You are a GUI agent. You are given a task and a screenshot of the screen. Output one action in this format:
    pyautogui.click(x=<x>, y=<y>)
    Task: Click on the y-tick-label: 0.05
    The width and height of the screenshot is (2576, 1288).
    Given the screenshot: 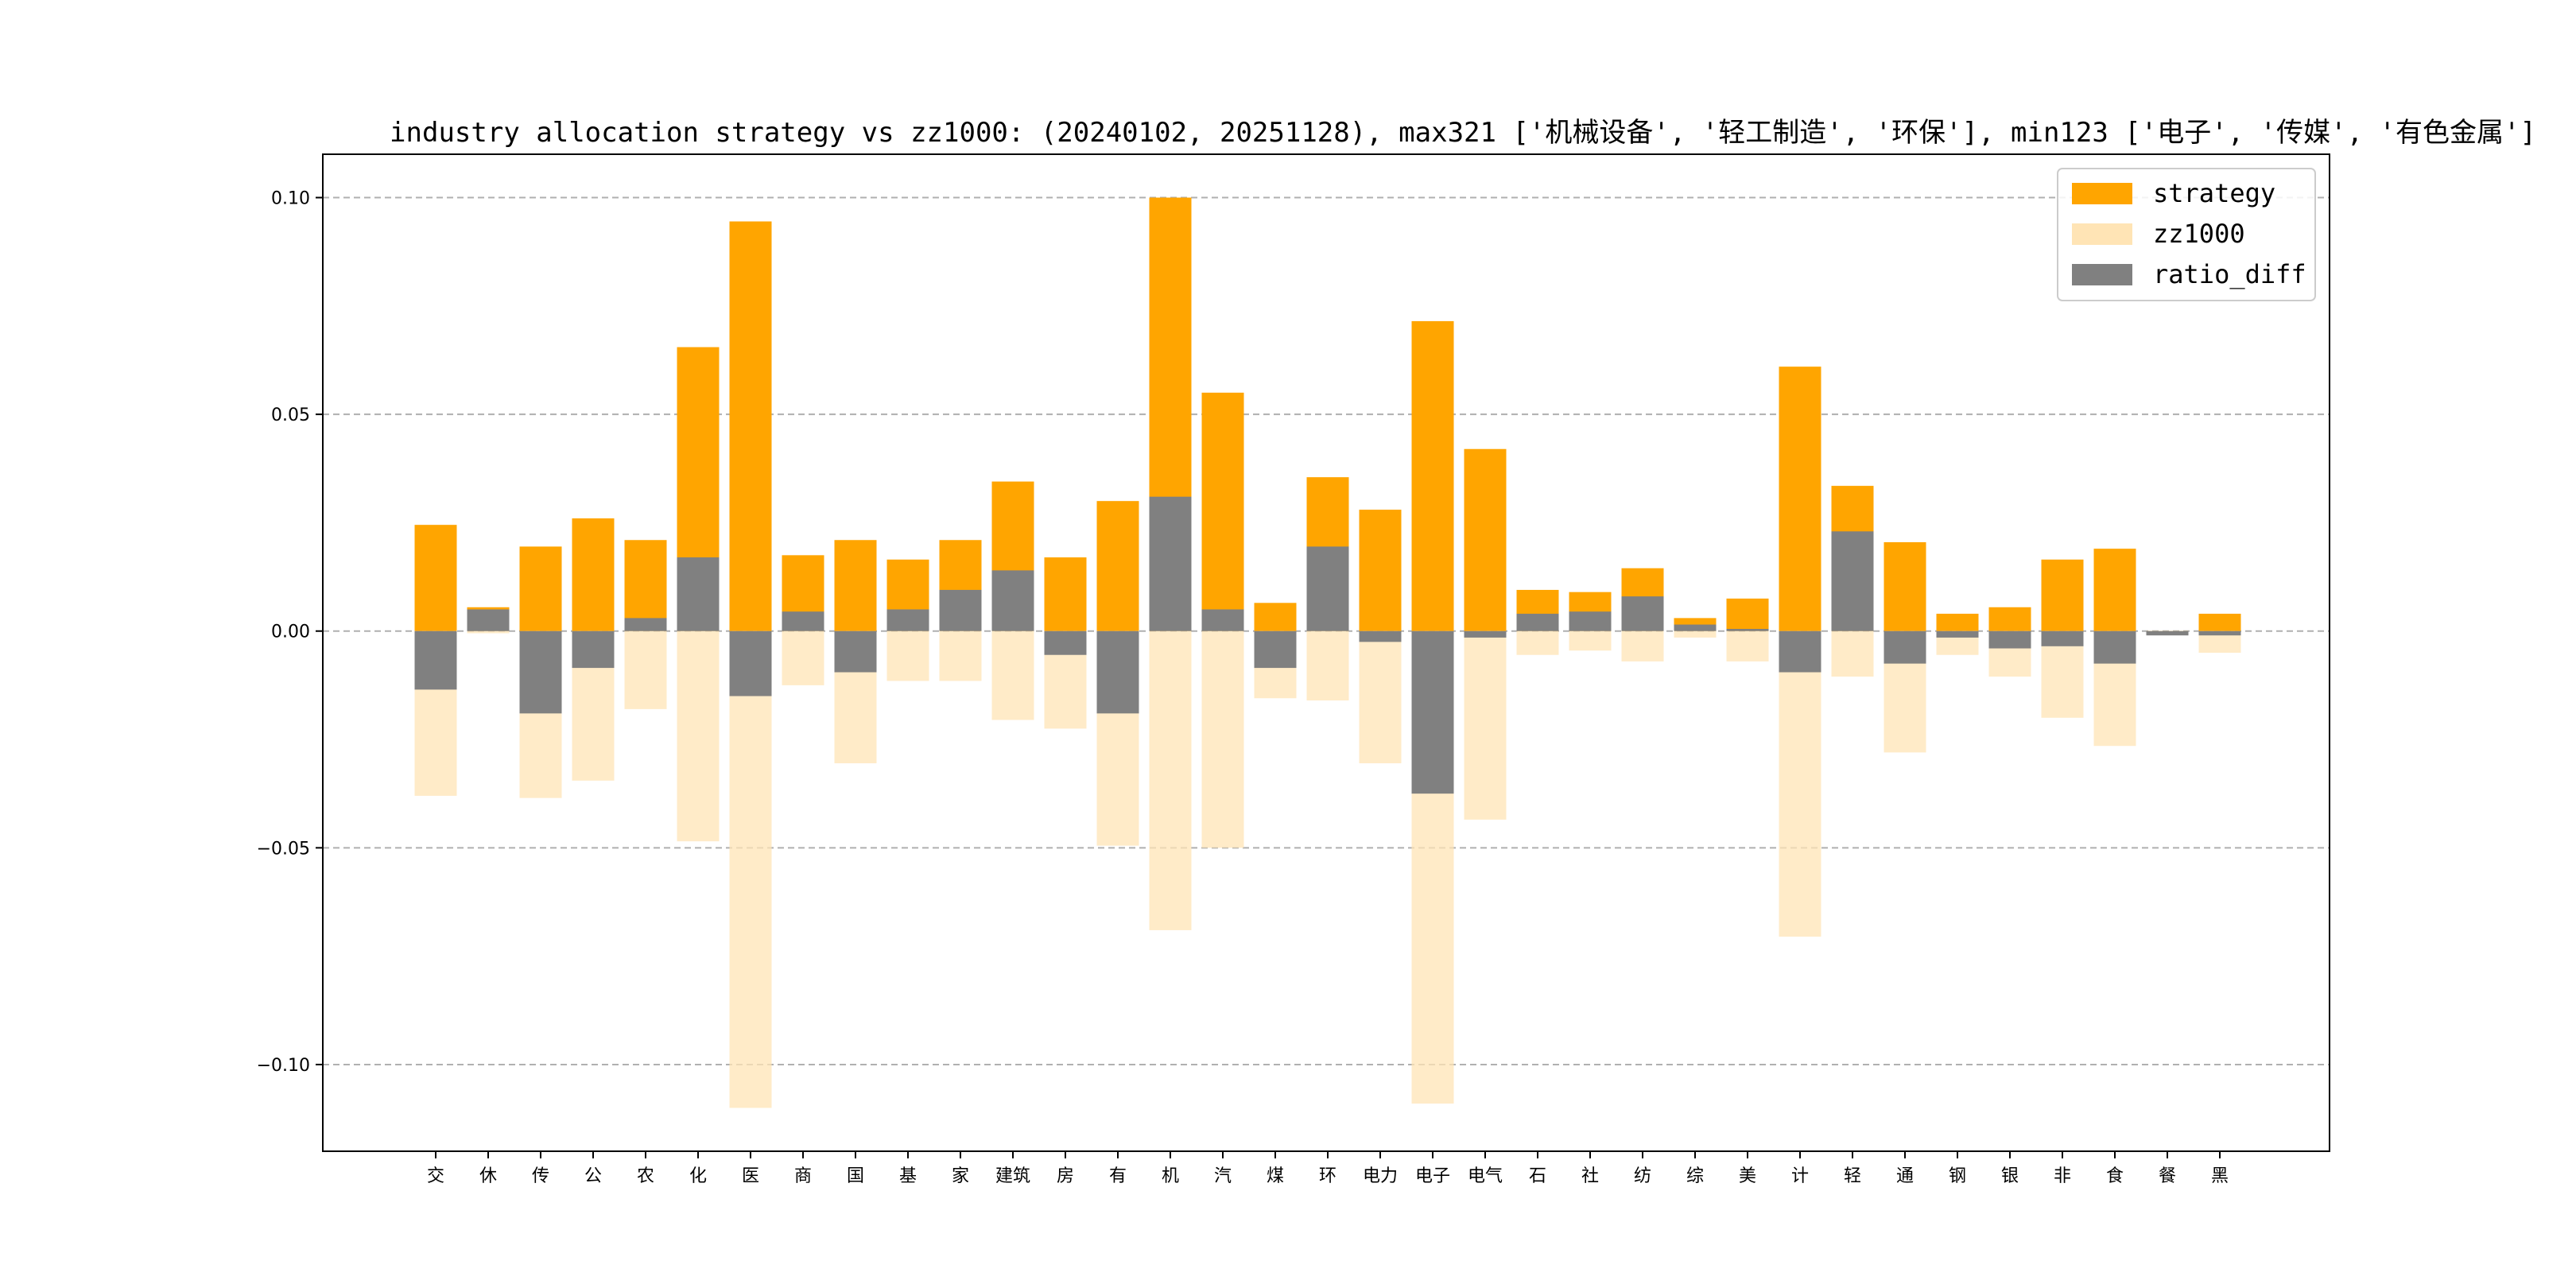 What is the action you would take?
    pyautogui.click(x=291, y=415)
    